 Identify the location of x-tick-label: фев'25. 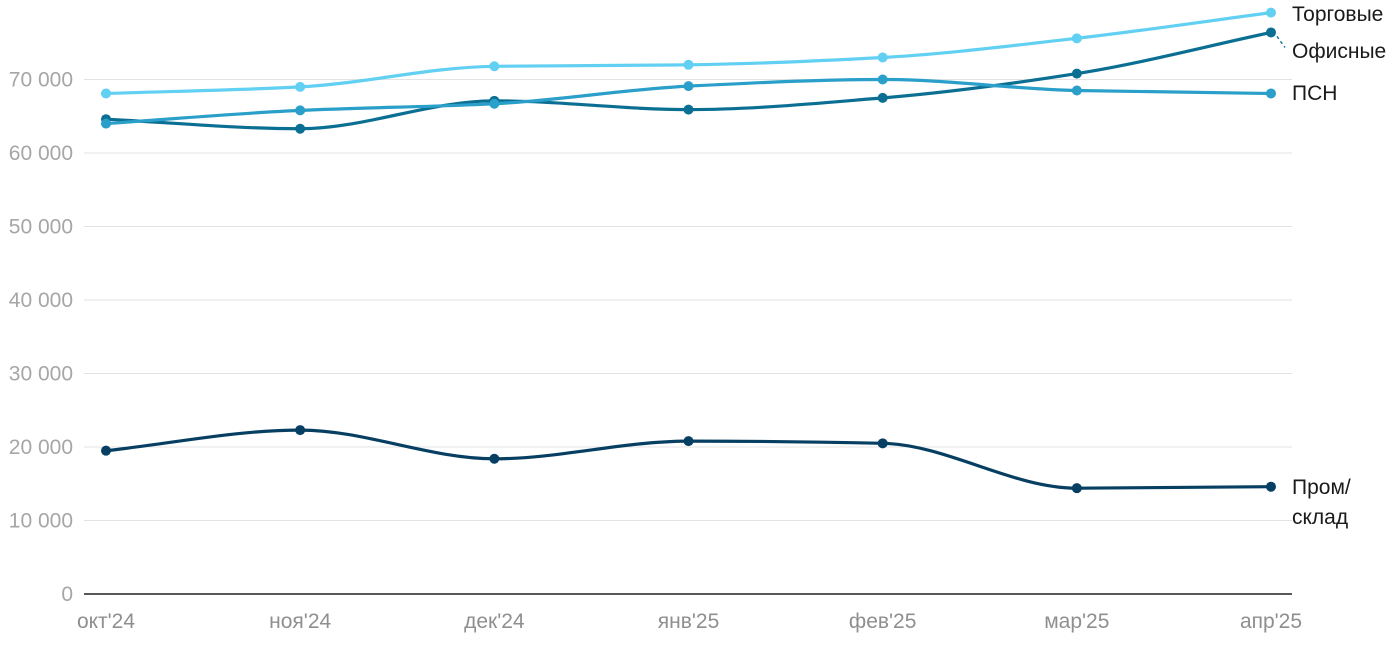
(882, 621).